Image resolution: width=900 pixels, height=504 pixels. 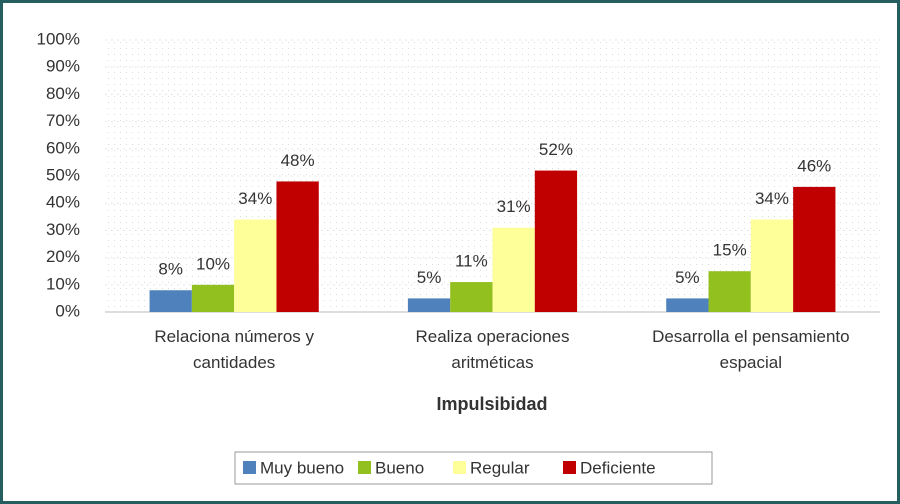 What do you see at coordinates (751, 349) in the screenshot?
I see `x-tick-label: Desarrolla el pensamiento espacial` at bounding box center [751, 349].